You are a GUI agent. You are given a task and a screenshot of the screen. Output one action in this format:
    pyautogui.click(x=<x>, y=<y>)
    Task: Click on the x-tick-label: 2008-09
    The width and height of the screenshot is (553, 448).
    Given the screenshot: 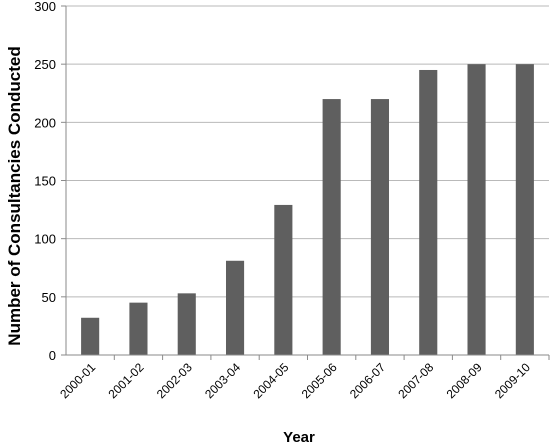 What is the action you would take?
    pyautogui.click(x=464, y=380)
    